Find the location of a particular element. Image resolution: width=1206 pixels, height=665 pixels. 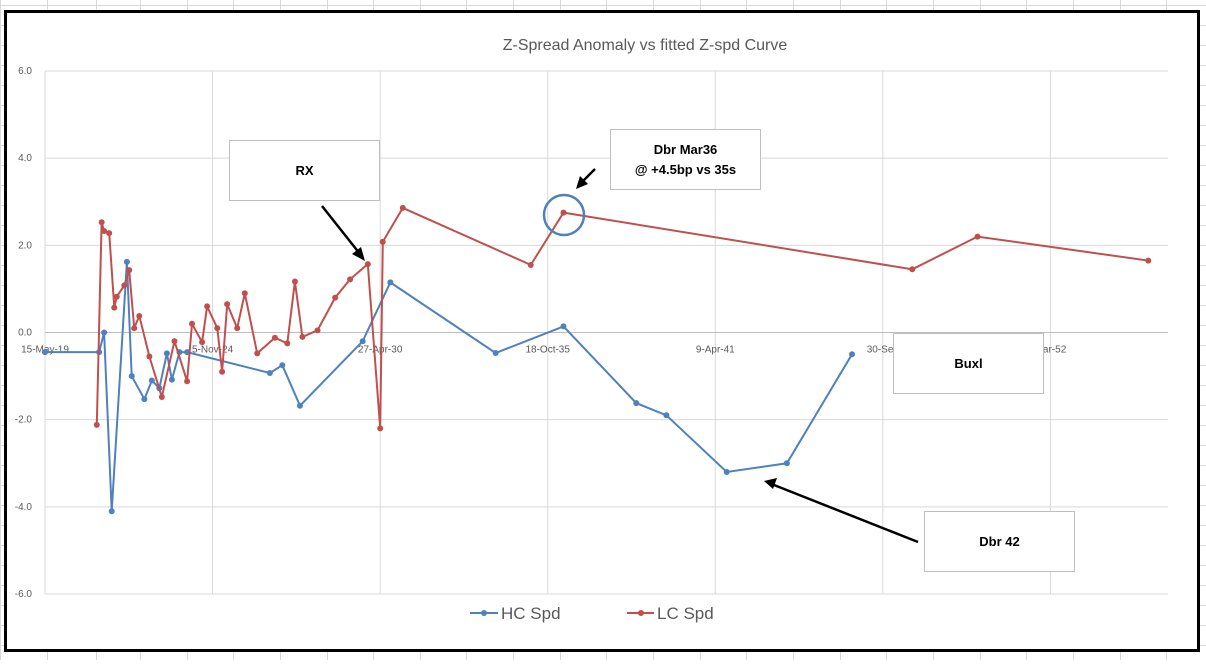

x-tick-label: Mar-52 is located at coordinates (1051, 350).